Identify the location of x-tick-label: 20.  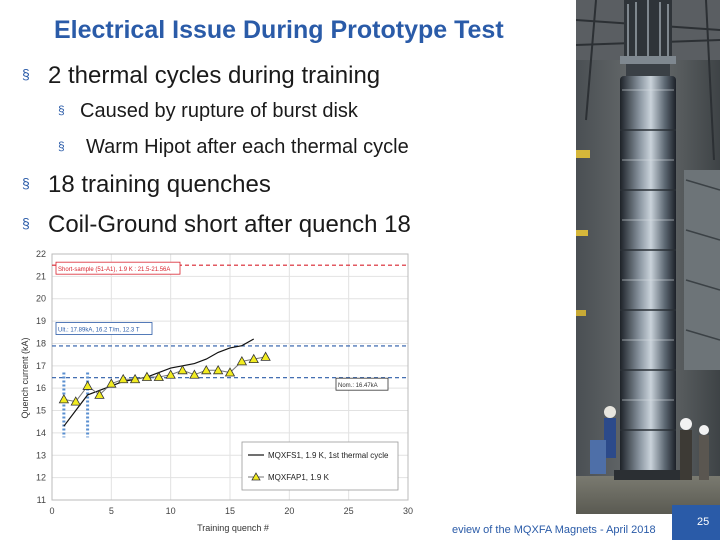
(289, 511).